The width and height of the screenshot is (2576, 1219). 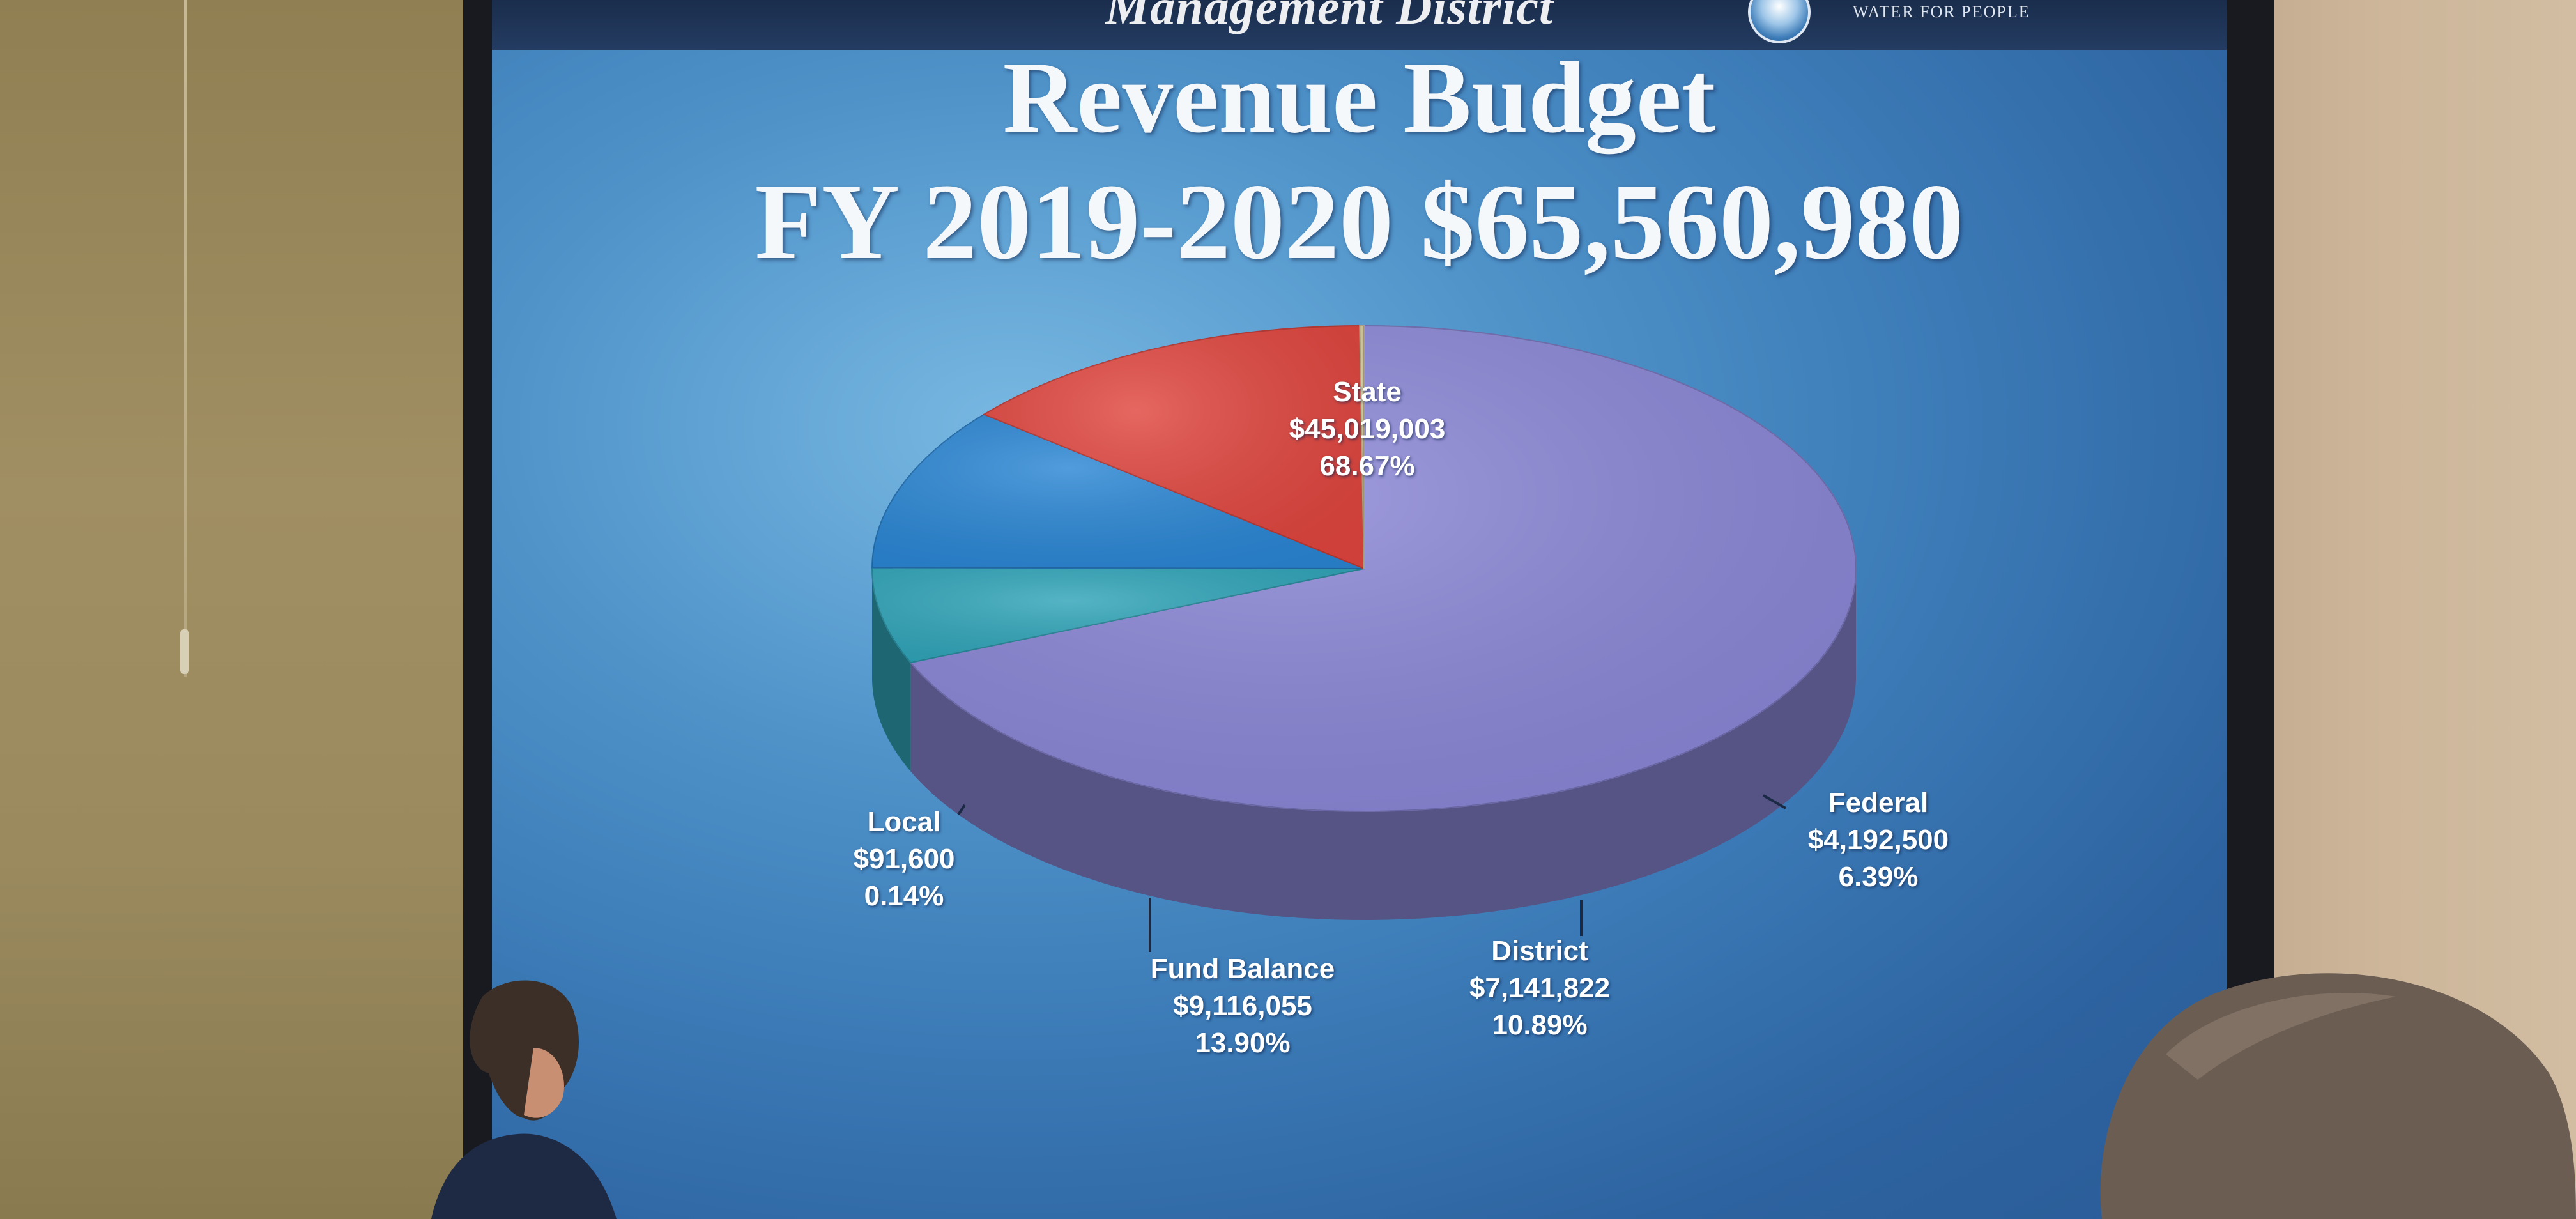 What do you see at coordinates (184, 651) in the screenshot?
I see `cord-pull` at bounding box center [184, 651].